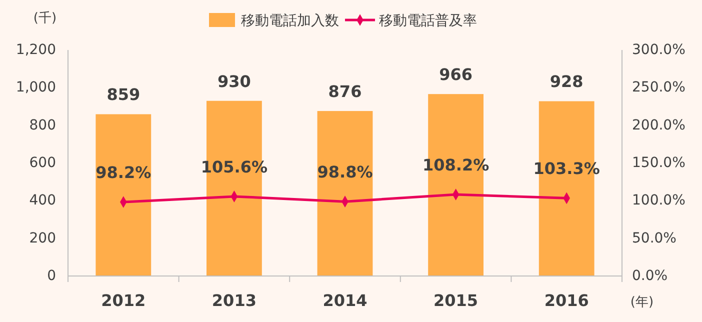 The image size is (702, 322). I want to click on y2-tick-label: 0.0%, so click(650, 276).